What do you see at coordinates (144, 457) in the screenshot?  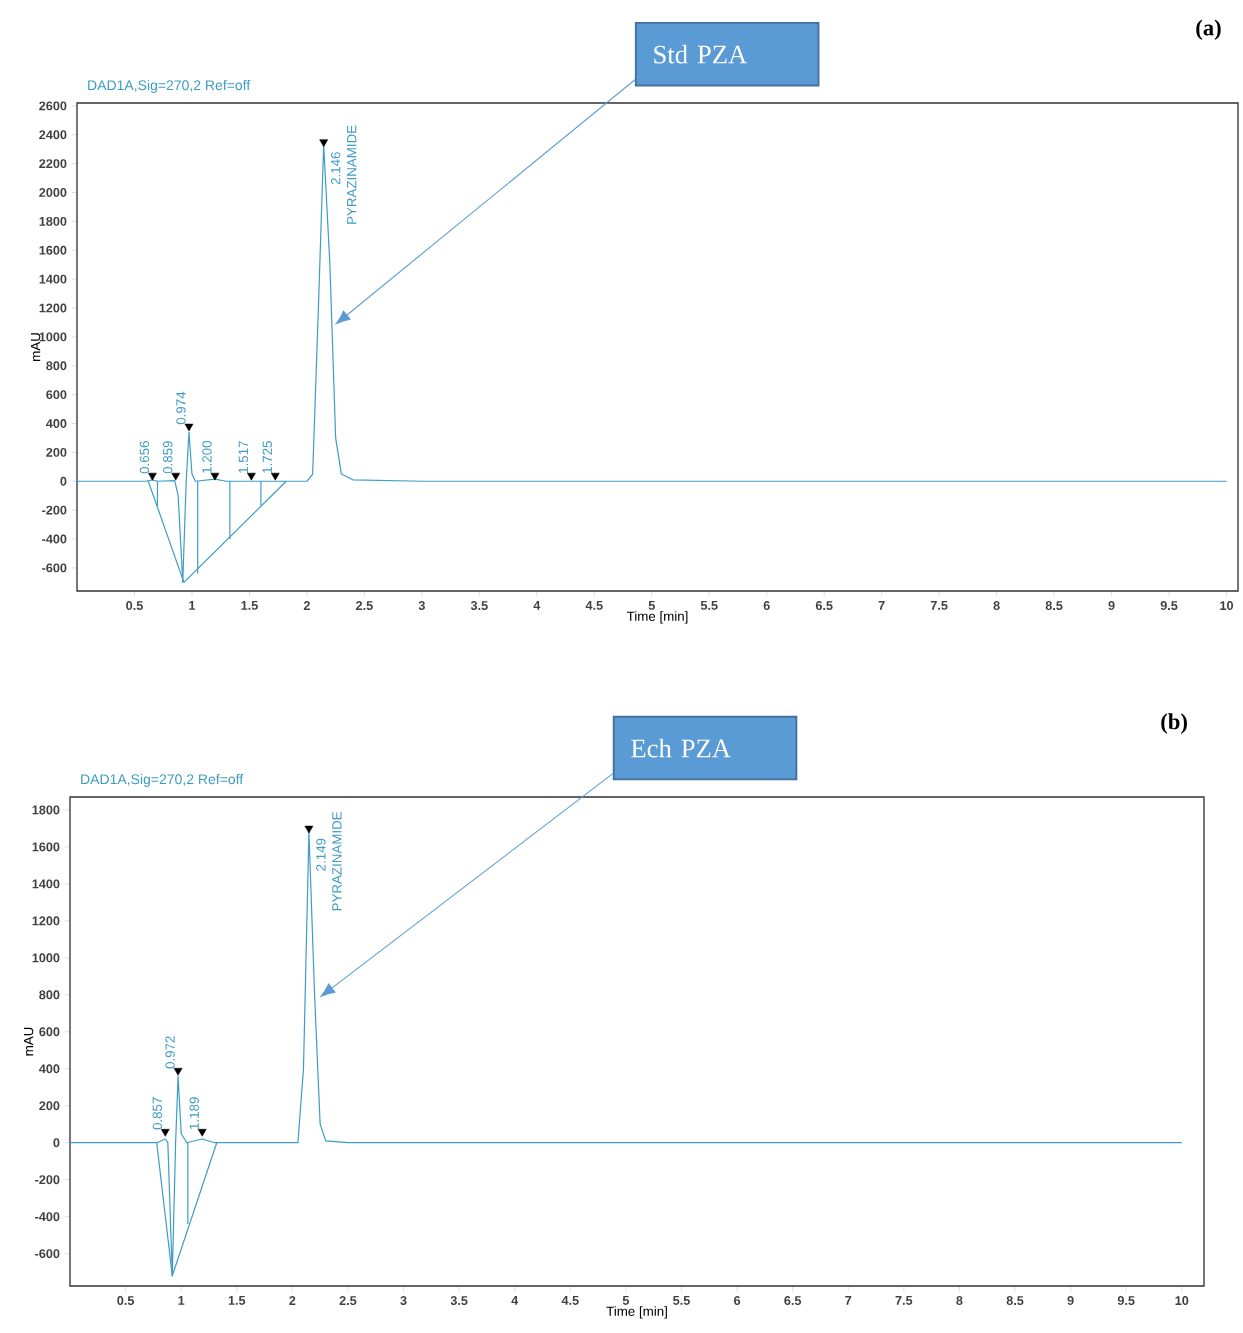 I see `annotation: 0.656` at bounding box center [144, 457].